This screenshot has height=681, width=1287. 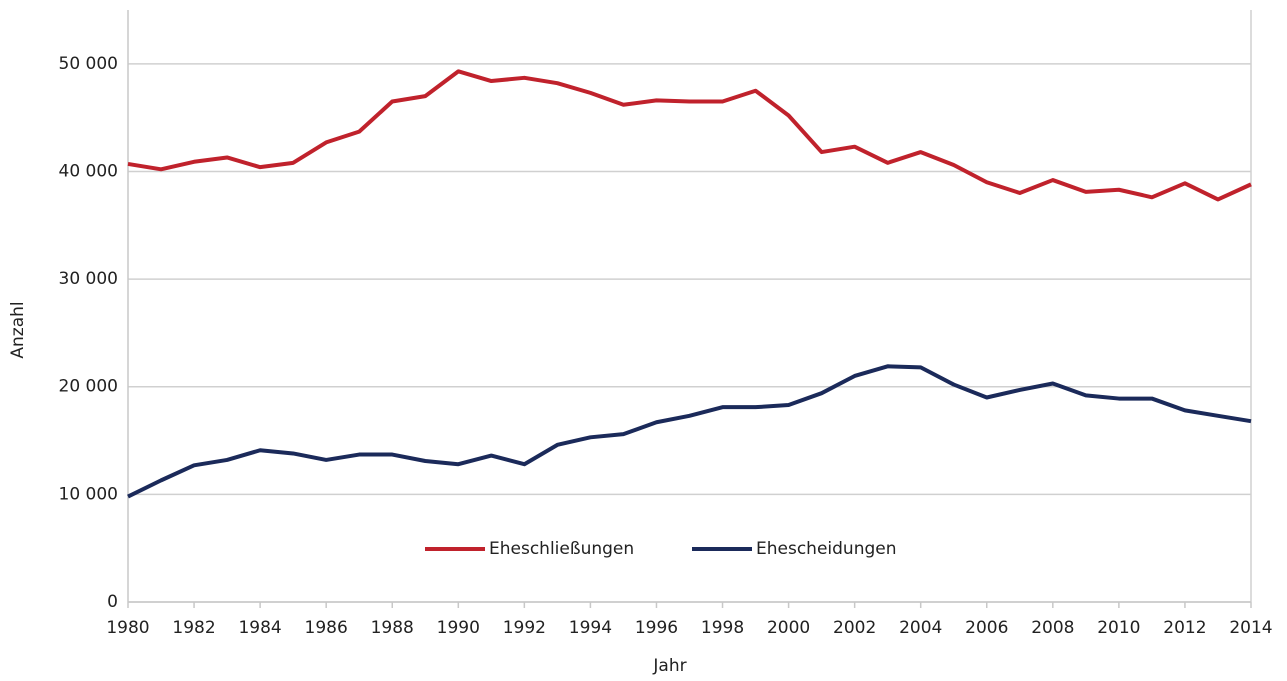 What do you see at coordinates (561, 549) in the screenshot?
I see `legend-label: Eheschließungen` at bounding box center [561, 549].